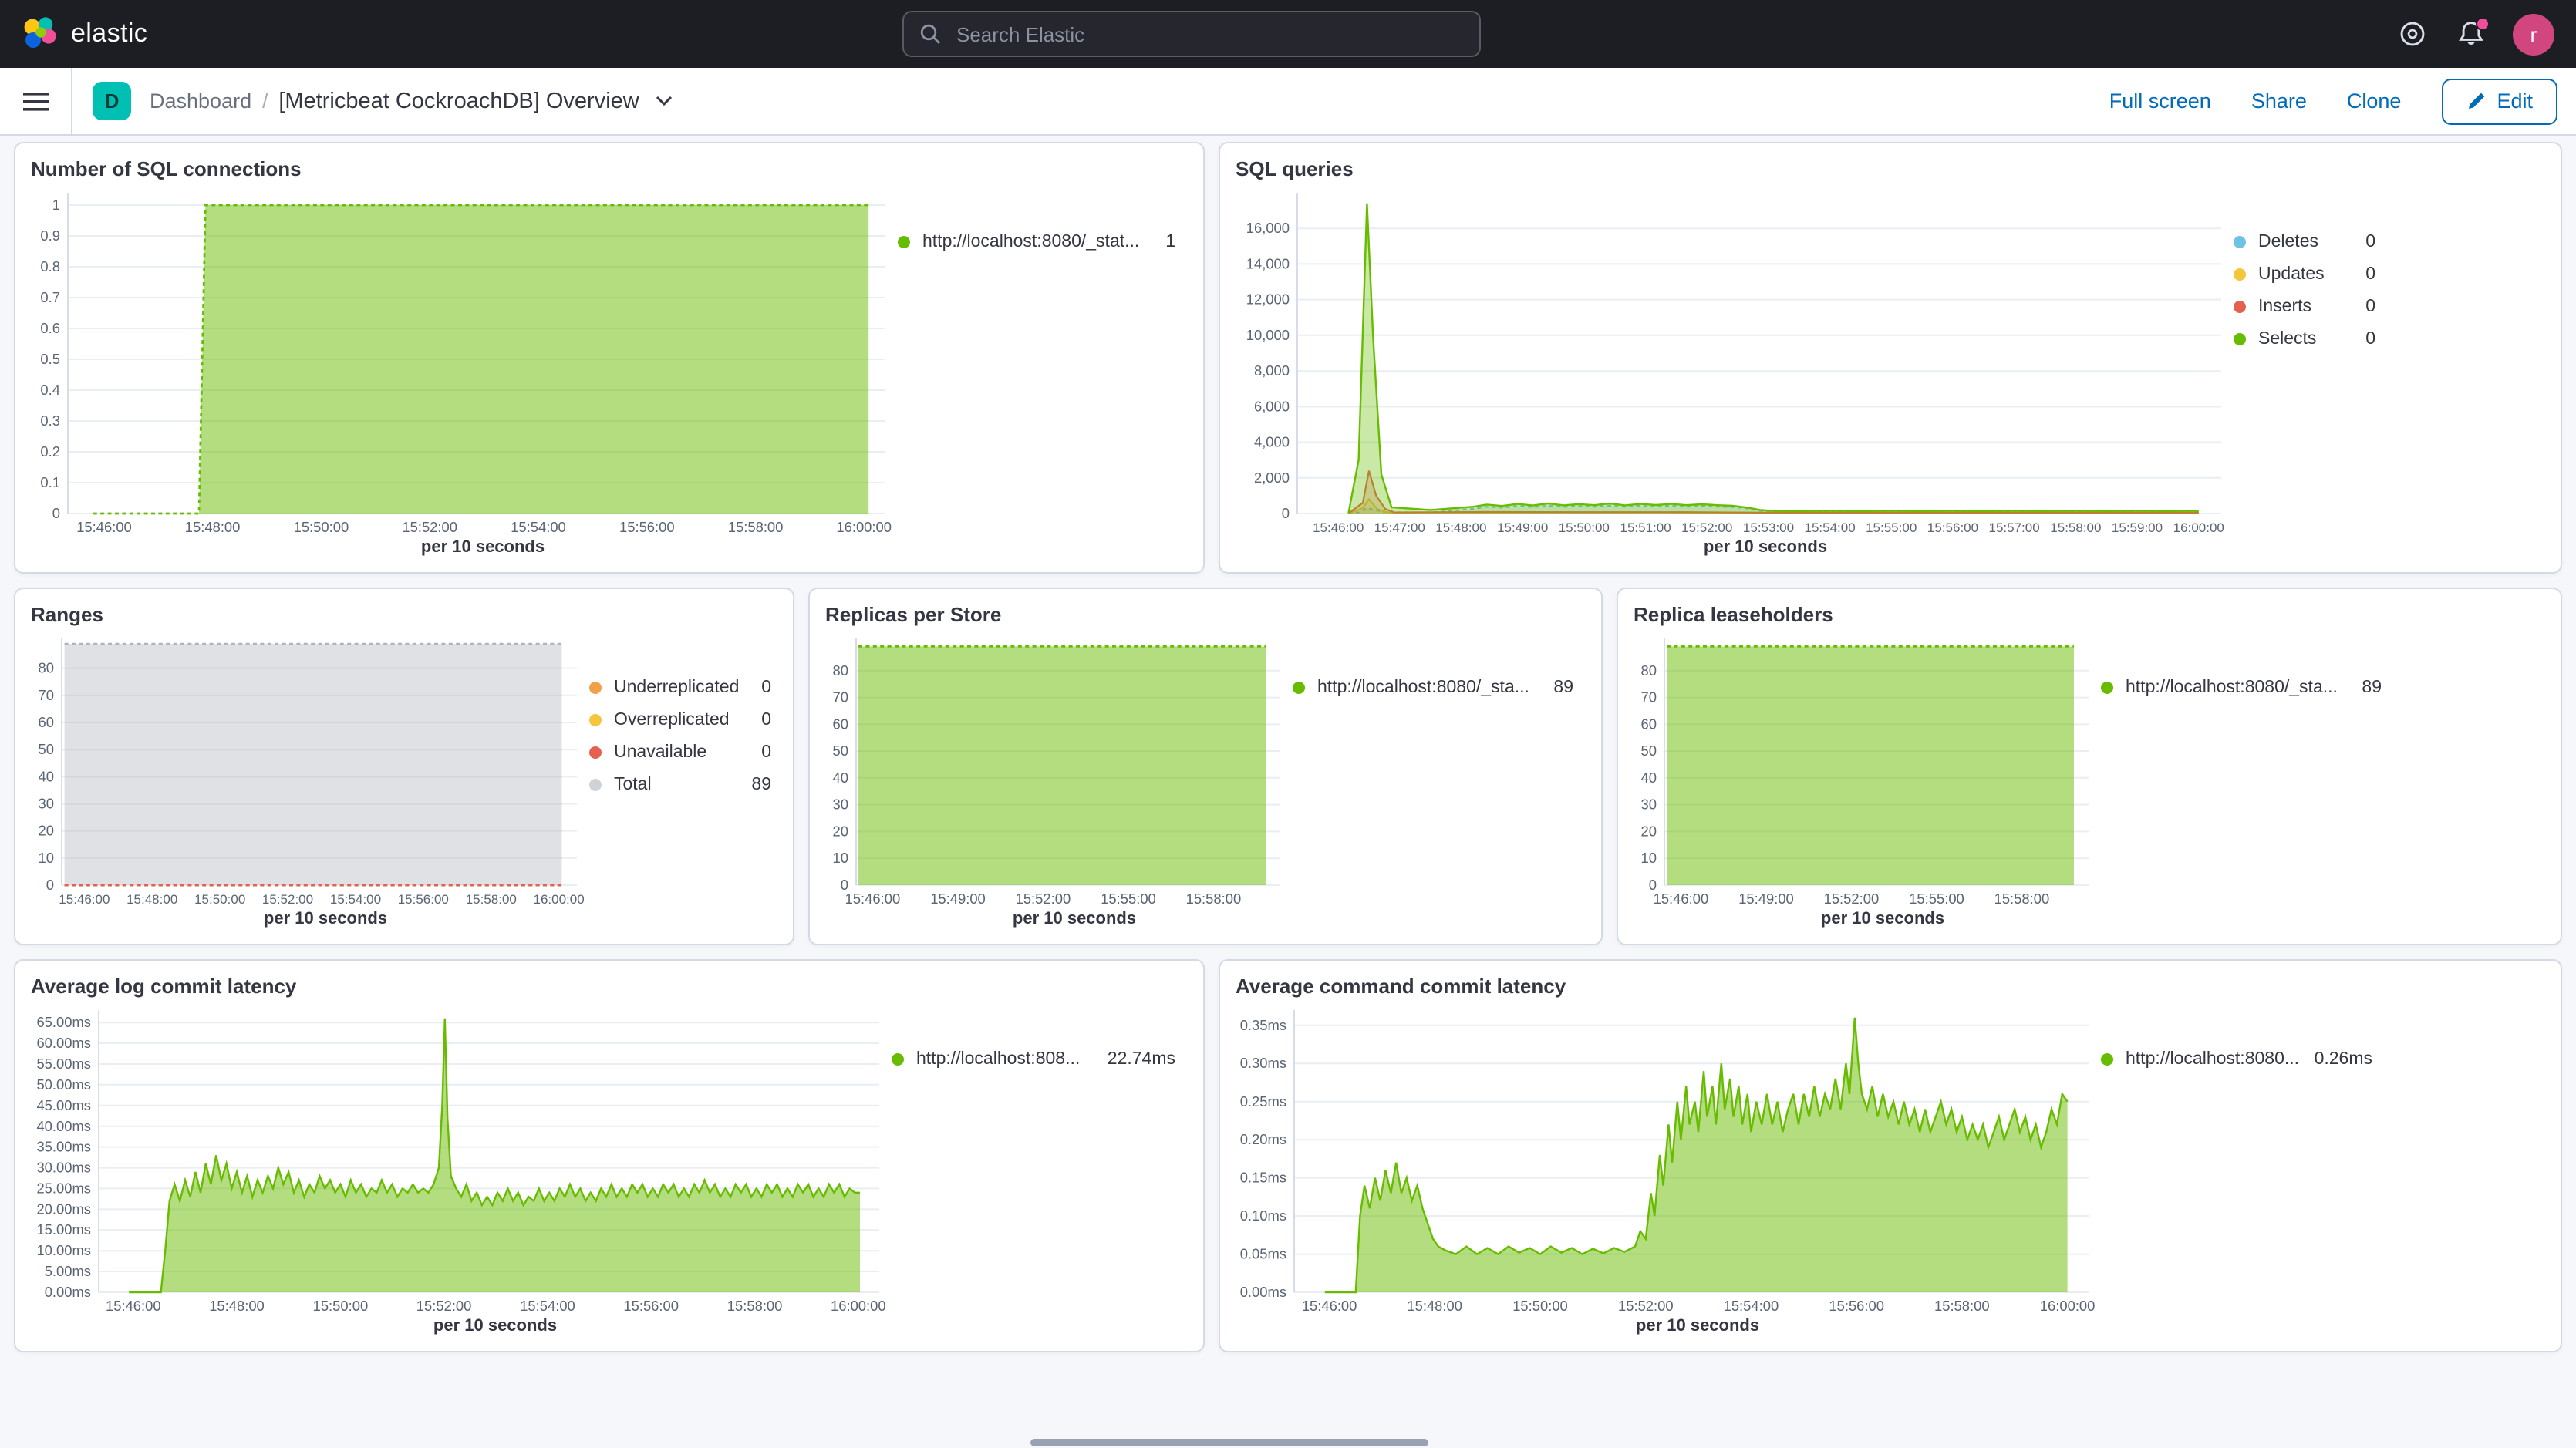 The height and width of the screenshot is (1448, 2576). Describe the element at coordinates (913, 614) in the screenshot. I see `panel-title: Replicas per Store` at that location.